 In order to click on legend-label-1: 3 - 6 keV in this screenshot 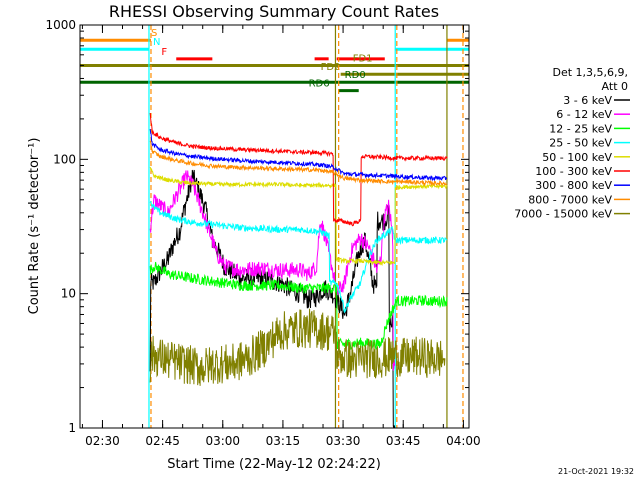, I will do `click(587, 100)`.